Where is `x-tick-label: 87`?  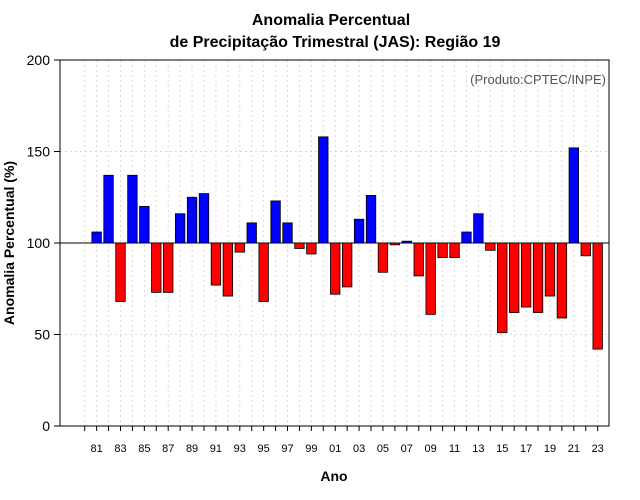
x-tick-label: 87 is located at coordinates (168, 449).